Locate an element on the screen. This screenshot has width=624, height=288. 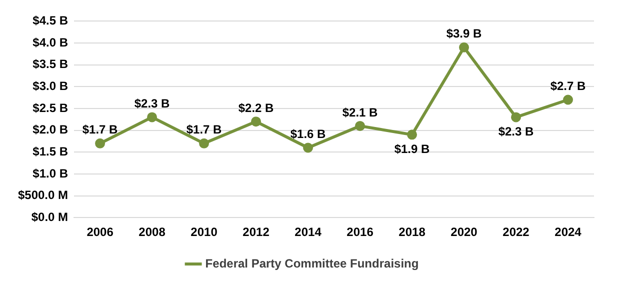
x-tick-label: 2006 is located at coordinates (100, 232).